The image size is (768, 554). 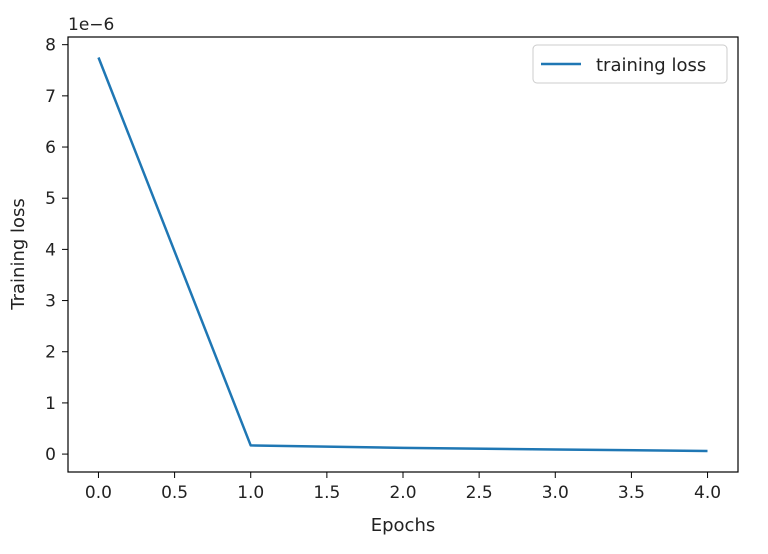 I want to click on y-tick-label: 1, so click(x=50, y=404).